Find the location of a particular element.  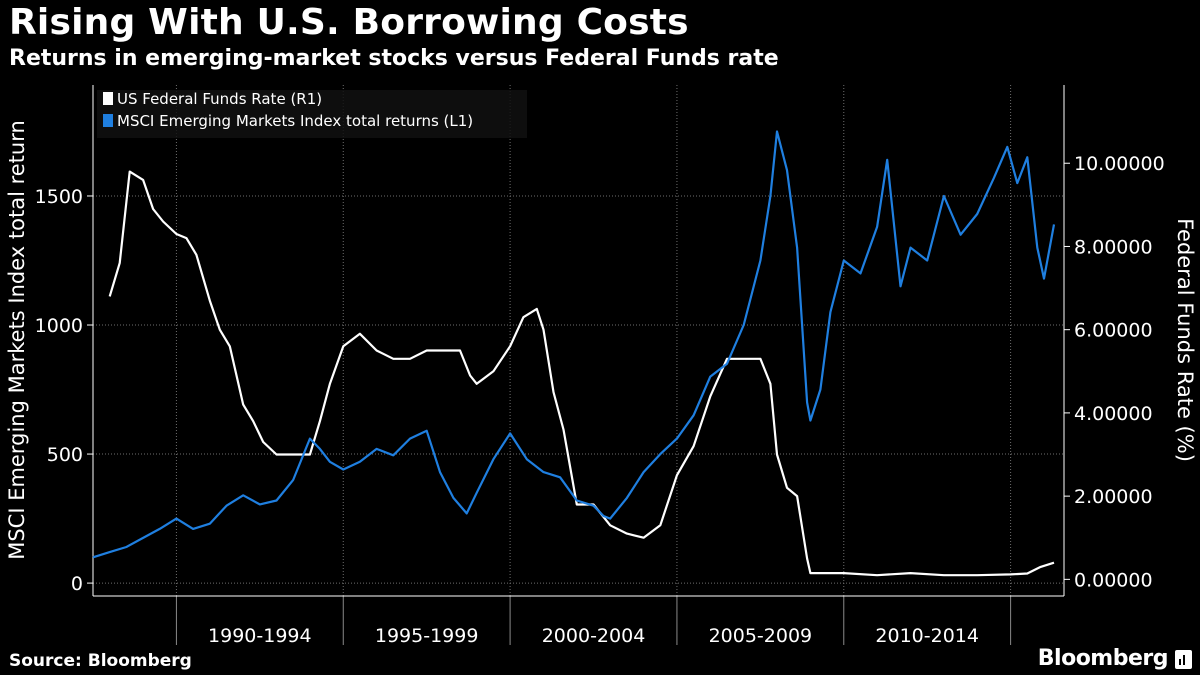

x-tick-label: 2005-2009 is located at coordinates (761, 636).